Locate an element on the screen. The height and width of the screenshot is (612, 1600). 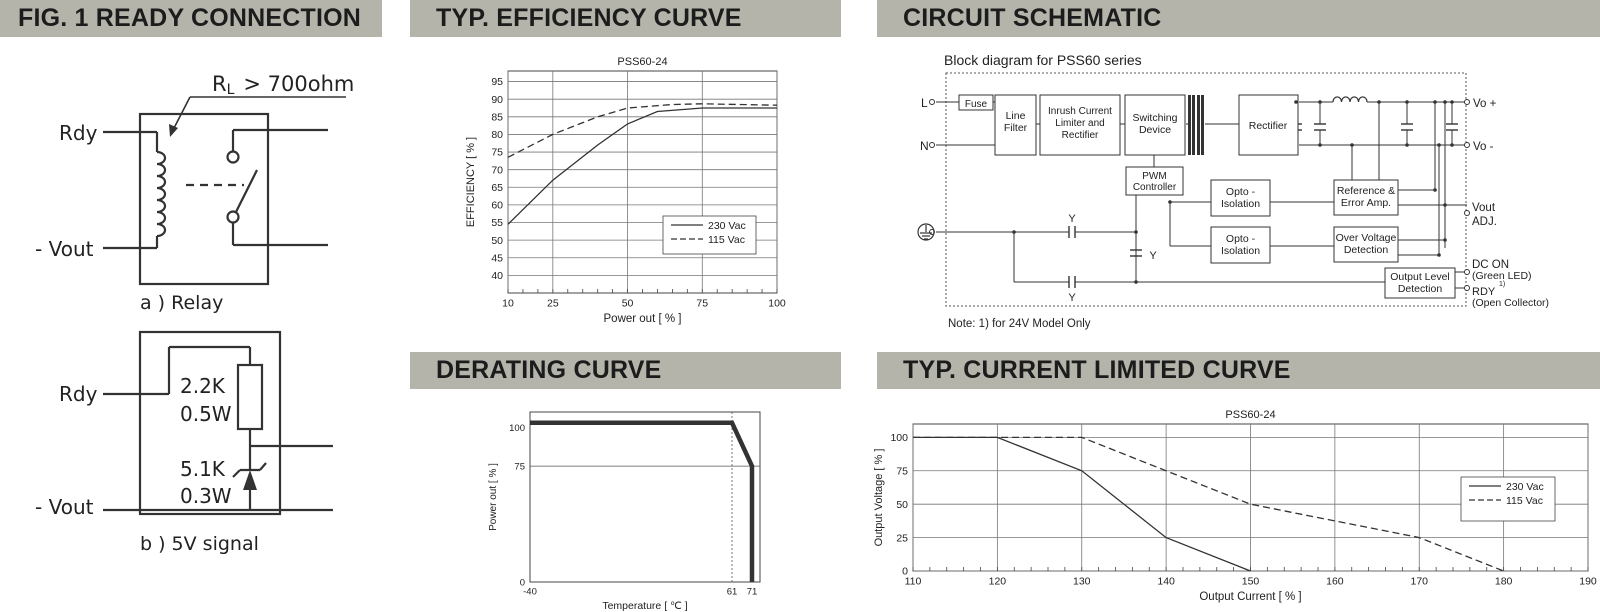
opto2-block is located at coordinates (1240, 245).